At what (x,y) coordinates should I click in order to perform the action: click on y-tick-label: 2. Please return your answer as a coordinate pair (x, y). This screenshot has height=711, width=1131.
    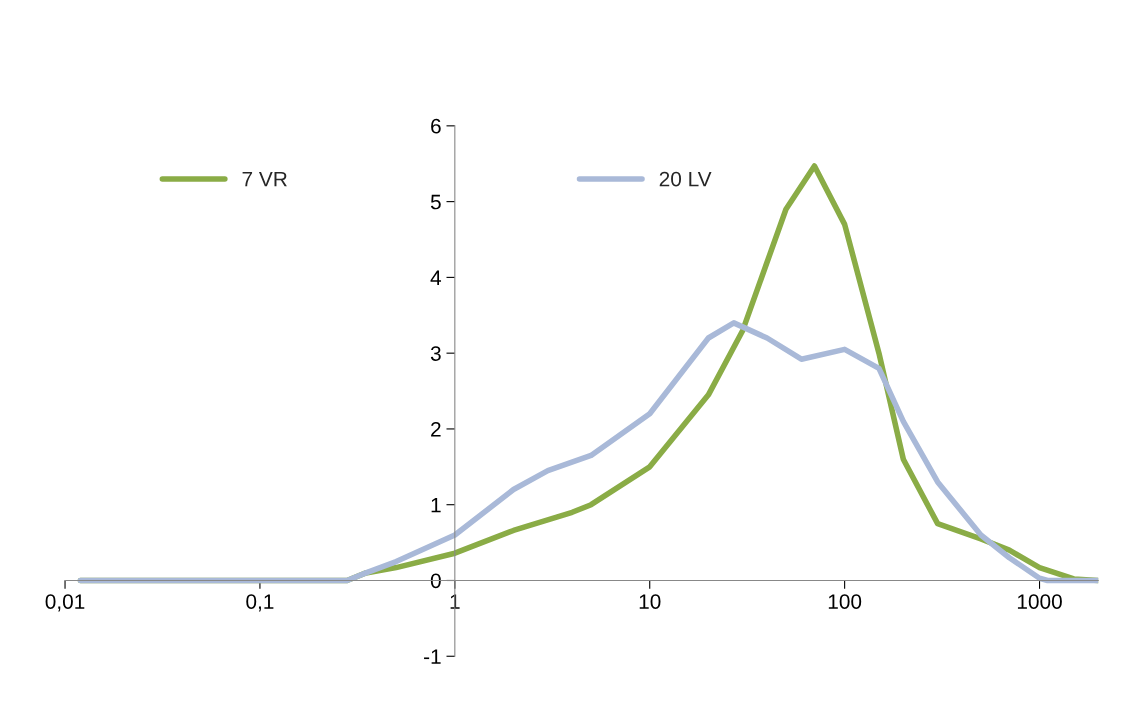
    Looking at the image, I should click on (436, 429).